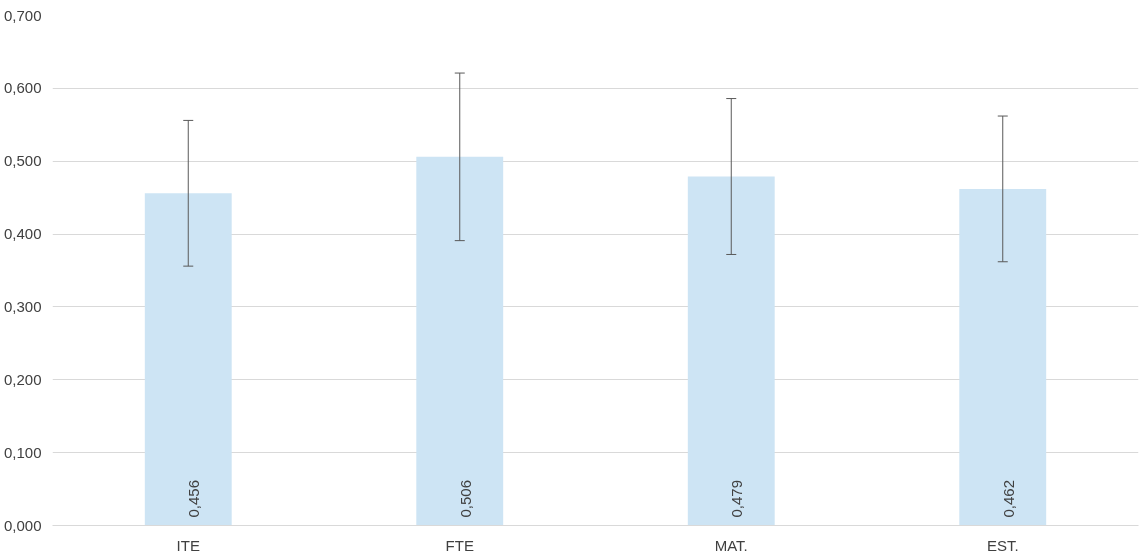  What do you see at coordinates (22, 306) in the screenshot?
I see `y-tick-label: 0,300` at bounding box center [22, 306].